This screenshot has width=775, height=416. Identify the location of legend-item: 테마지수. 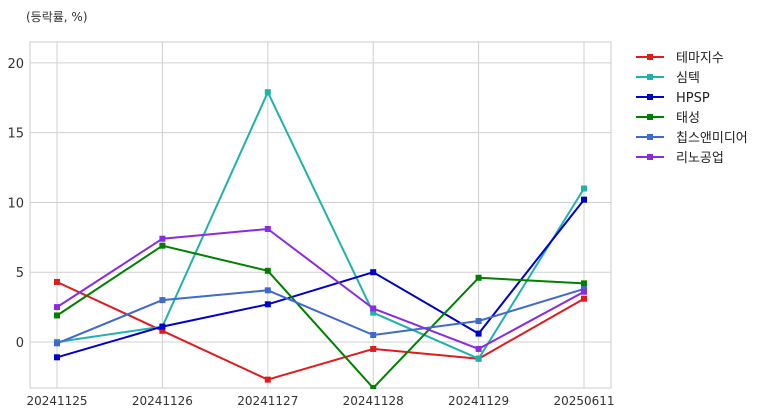
(680, 58).